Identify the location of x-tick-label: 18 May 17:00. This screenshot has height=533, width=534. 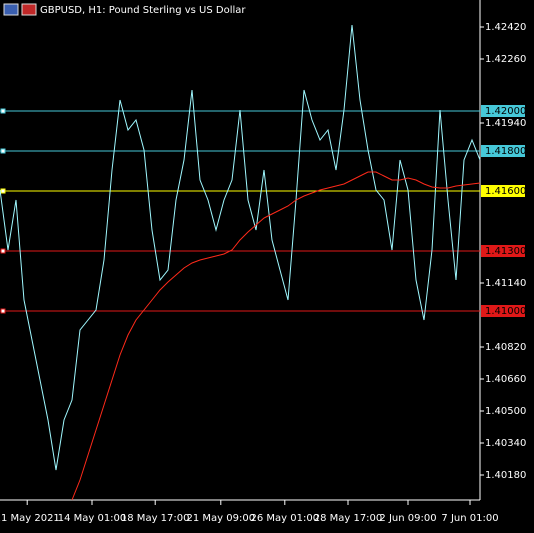
(155, 518).